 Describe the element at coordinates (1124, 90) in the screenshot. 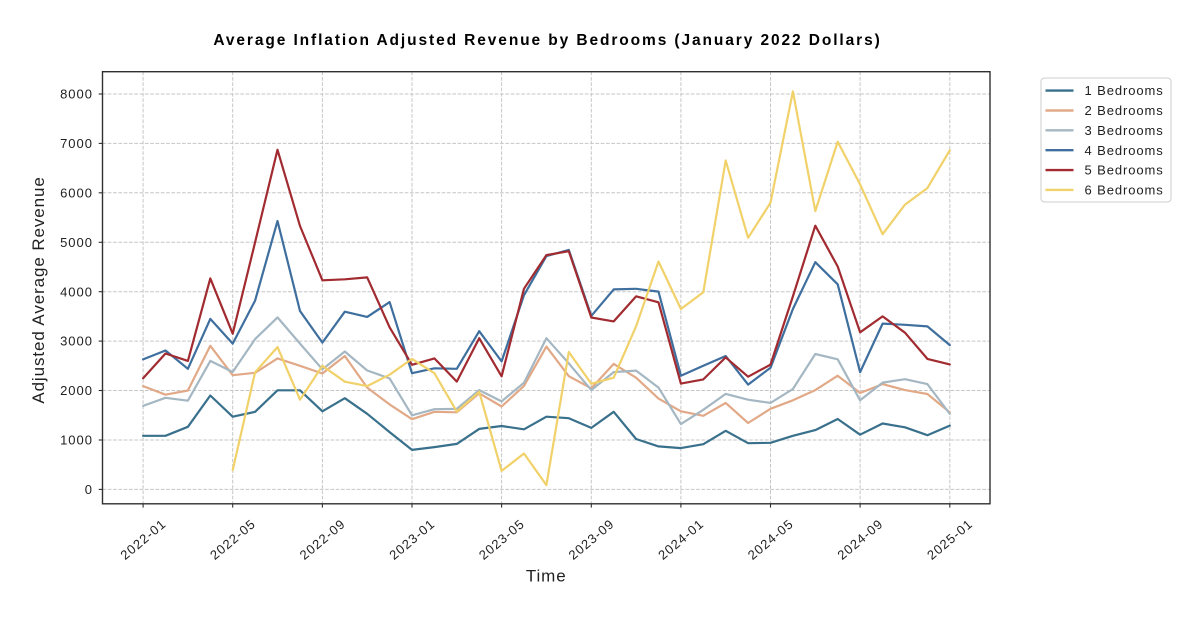

I see `svg-text: 1 Bedrooms` at that location.